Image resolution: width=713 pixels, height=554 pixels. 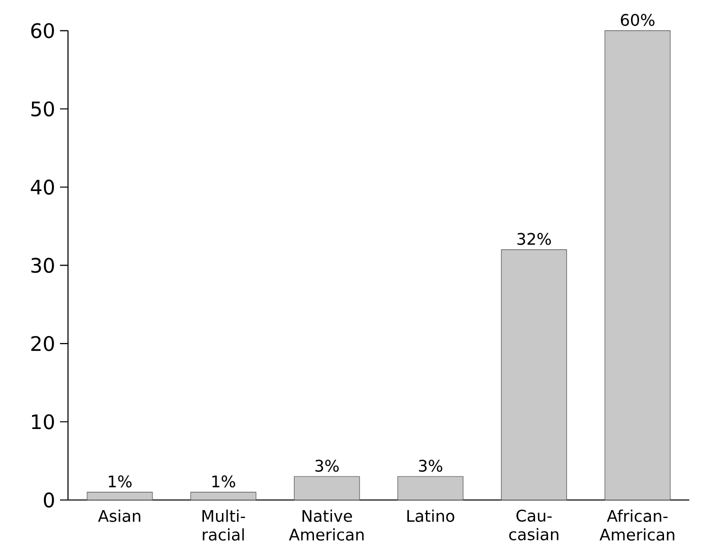 I want to click on x-tick-label: Latino, so click(x=430, y=516).